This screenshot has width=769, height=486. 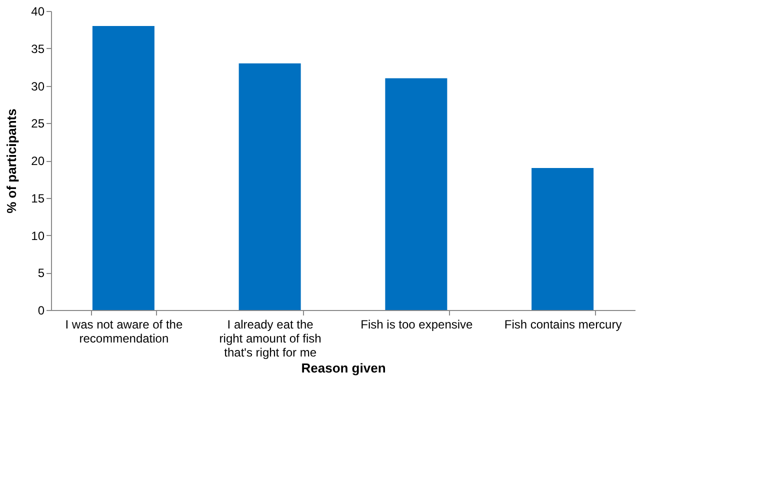 What do you see at coordinates (38, 11) in the screenshot?
I see `y-tick-label: 40` at bounding box center [38, 11].